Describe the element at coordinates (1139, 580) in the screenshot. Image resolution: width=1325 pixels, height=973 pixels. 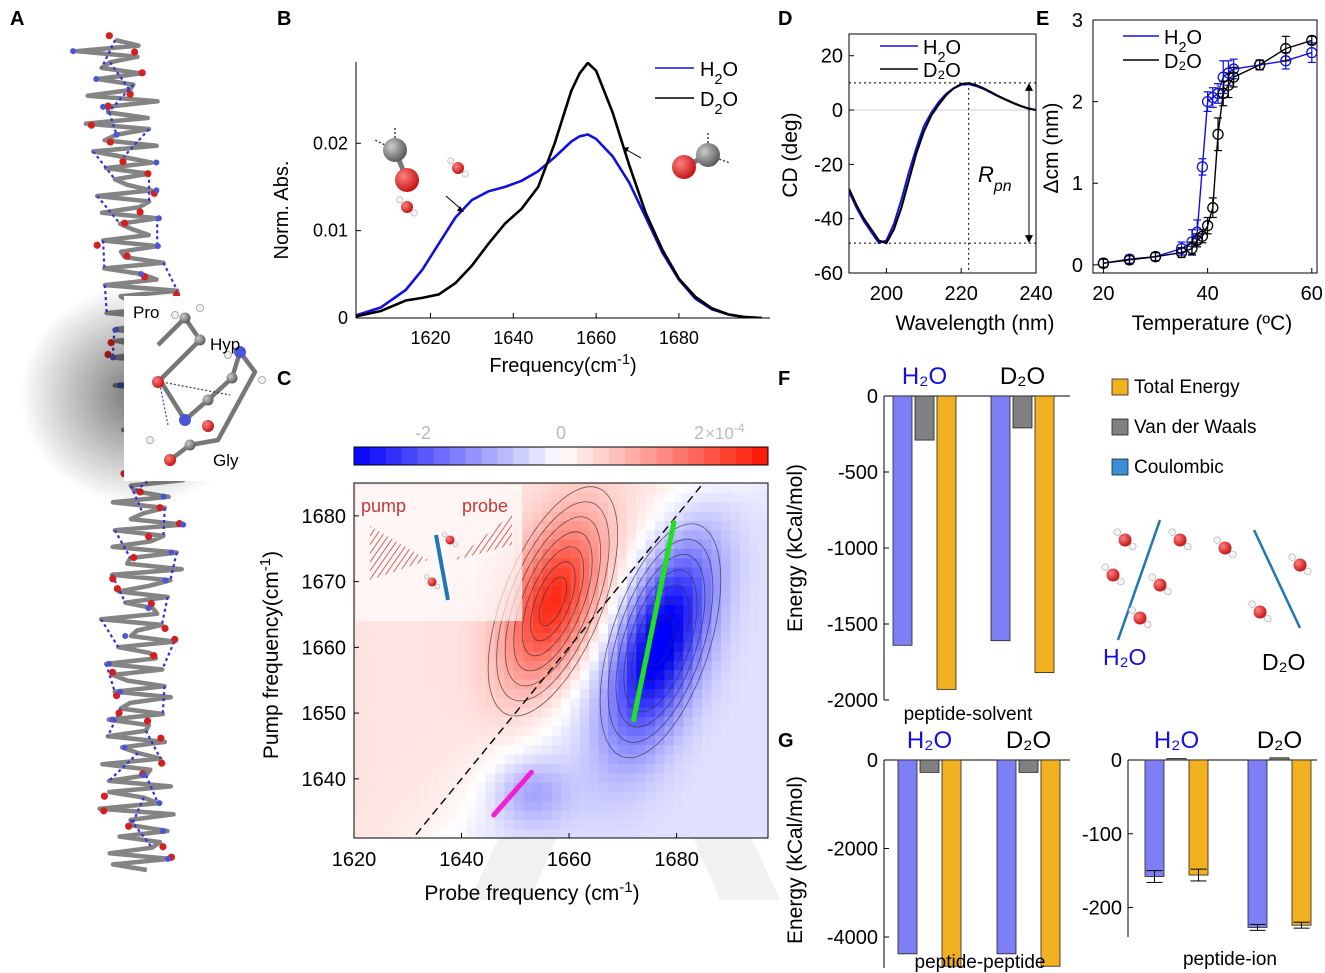
I see `membrane-line` at that location.